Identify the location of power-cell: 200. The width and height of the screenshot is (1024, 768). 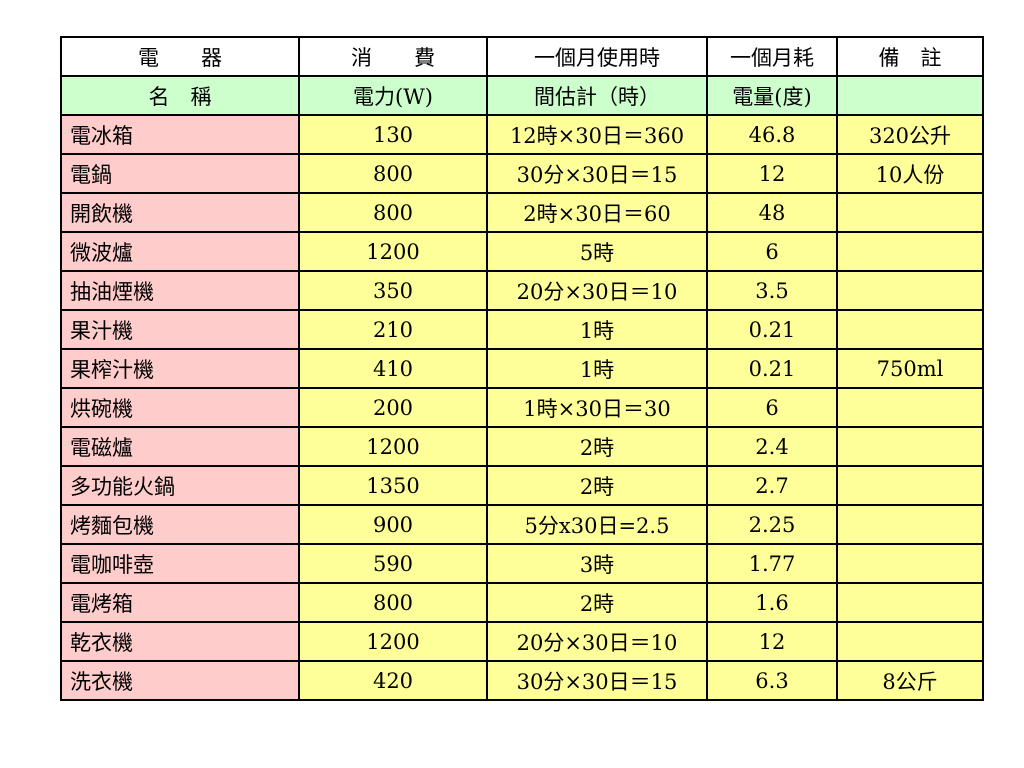
(393, 407).